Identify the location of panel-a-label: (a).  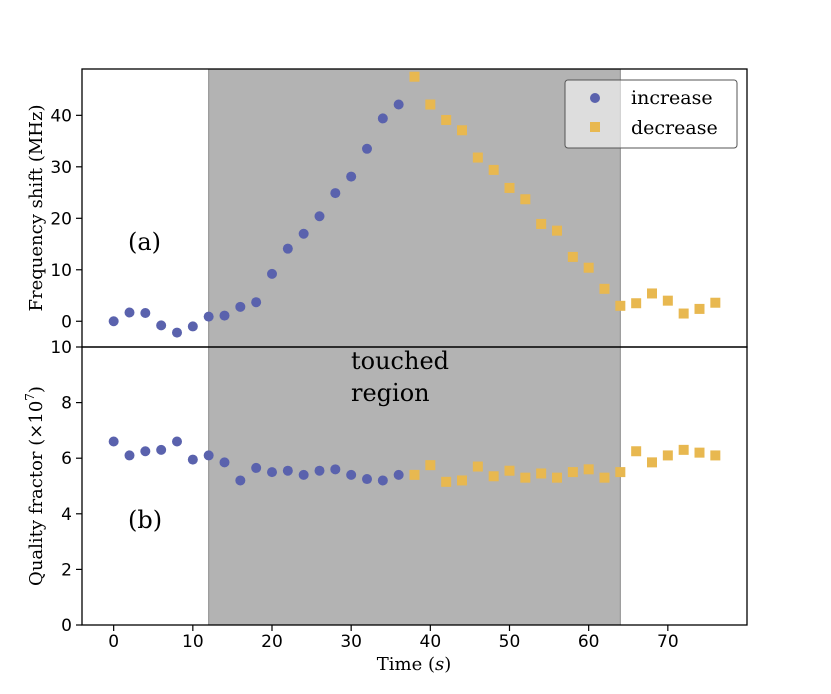
(144, 242).